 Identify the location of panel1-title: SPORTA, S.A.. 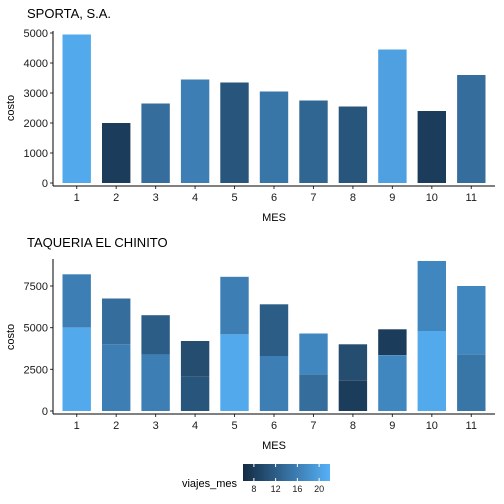
(69, 13).